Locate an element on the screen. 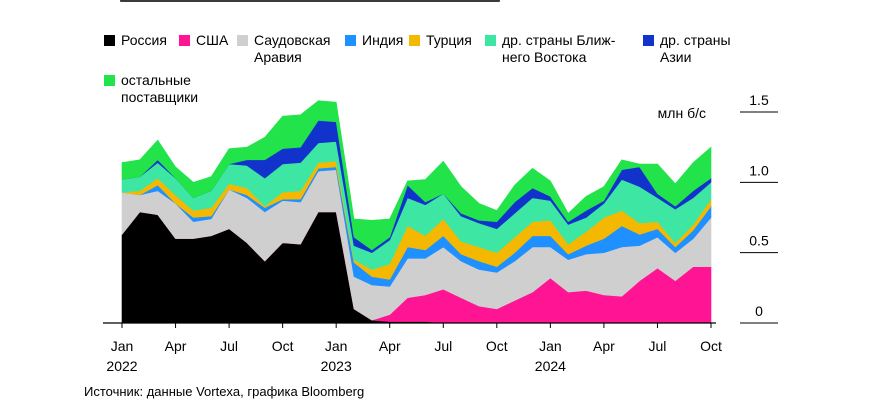 The height and width of the screenshot is (400, 870). y-axis: 0 0.5 1.0 1.5 is located at coordinates (759, 208).